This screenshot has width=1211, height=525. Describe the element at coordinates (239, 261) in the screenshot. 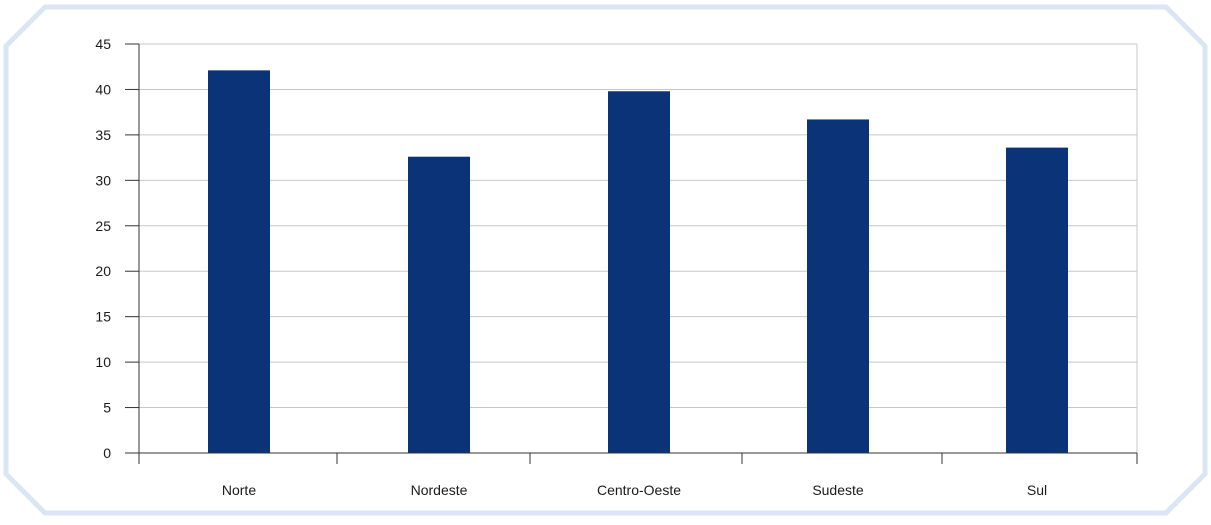

I see `bar-norte` at that location.